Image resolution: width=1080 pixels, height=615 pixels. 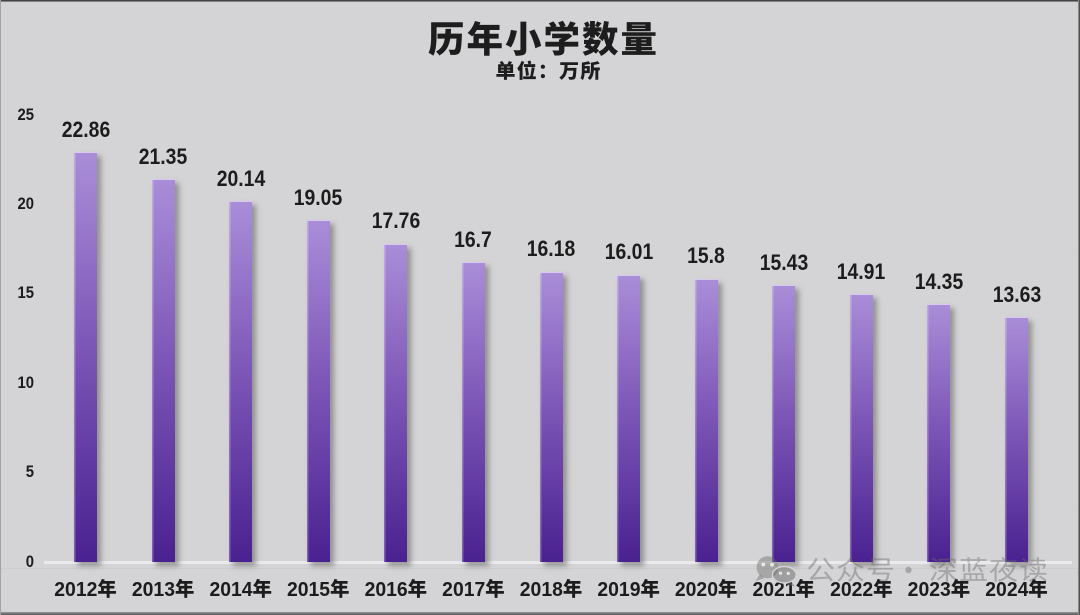 I want to click on svg-text: 2022, so click(x=851, y=590).